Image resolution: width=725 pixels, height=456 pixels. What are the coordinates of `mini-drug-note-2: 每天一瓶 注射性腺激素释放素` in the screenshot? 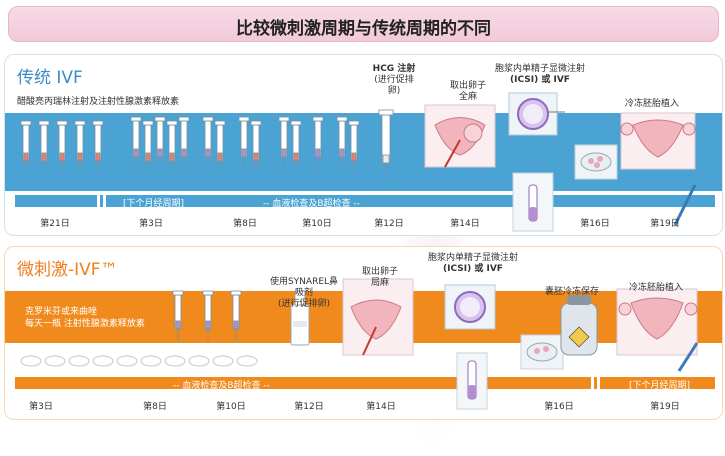 It's located at (85, 324).